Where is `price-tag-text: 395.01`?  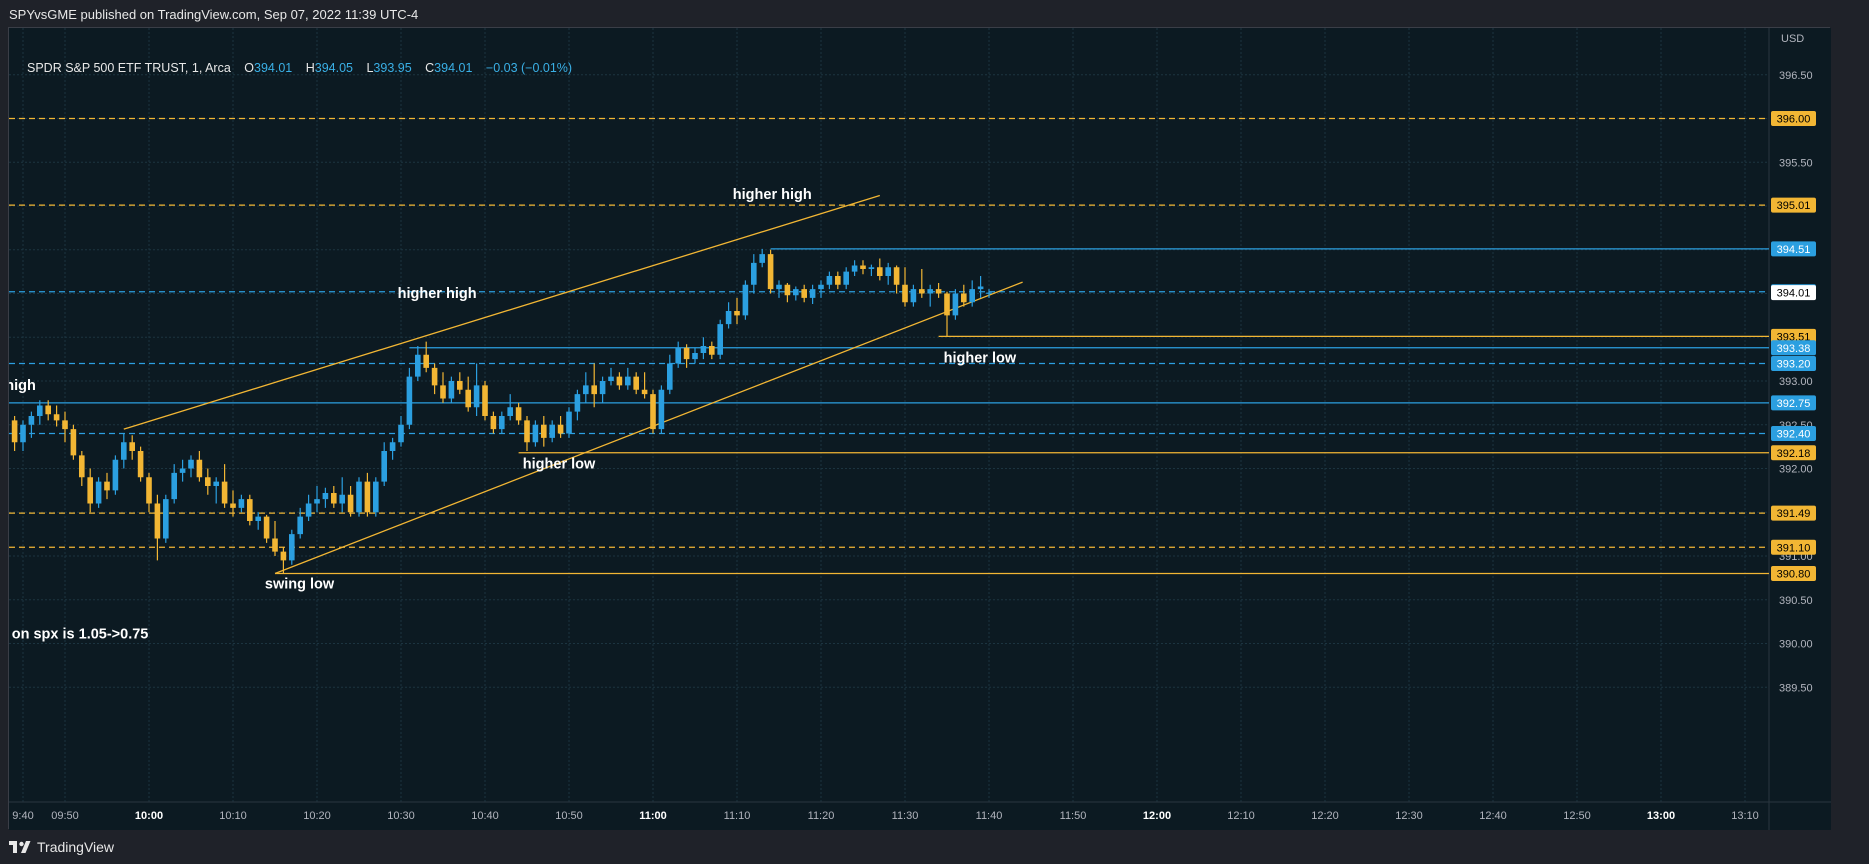 price-tag-text: 395.01 is located at coordinates (1794, 206).